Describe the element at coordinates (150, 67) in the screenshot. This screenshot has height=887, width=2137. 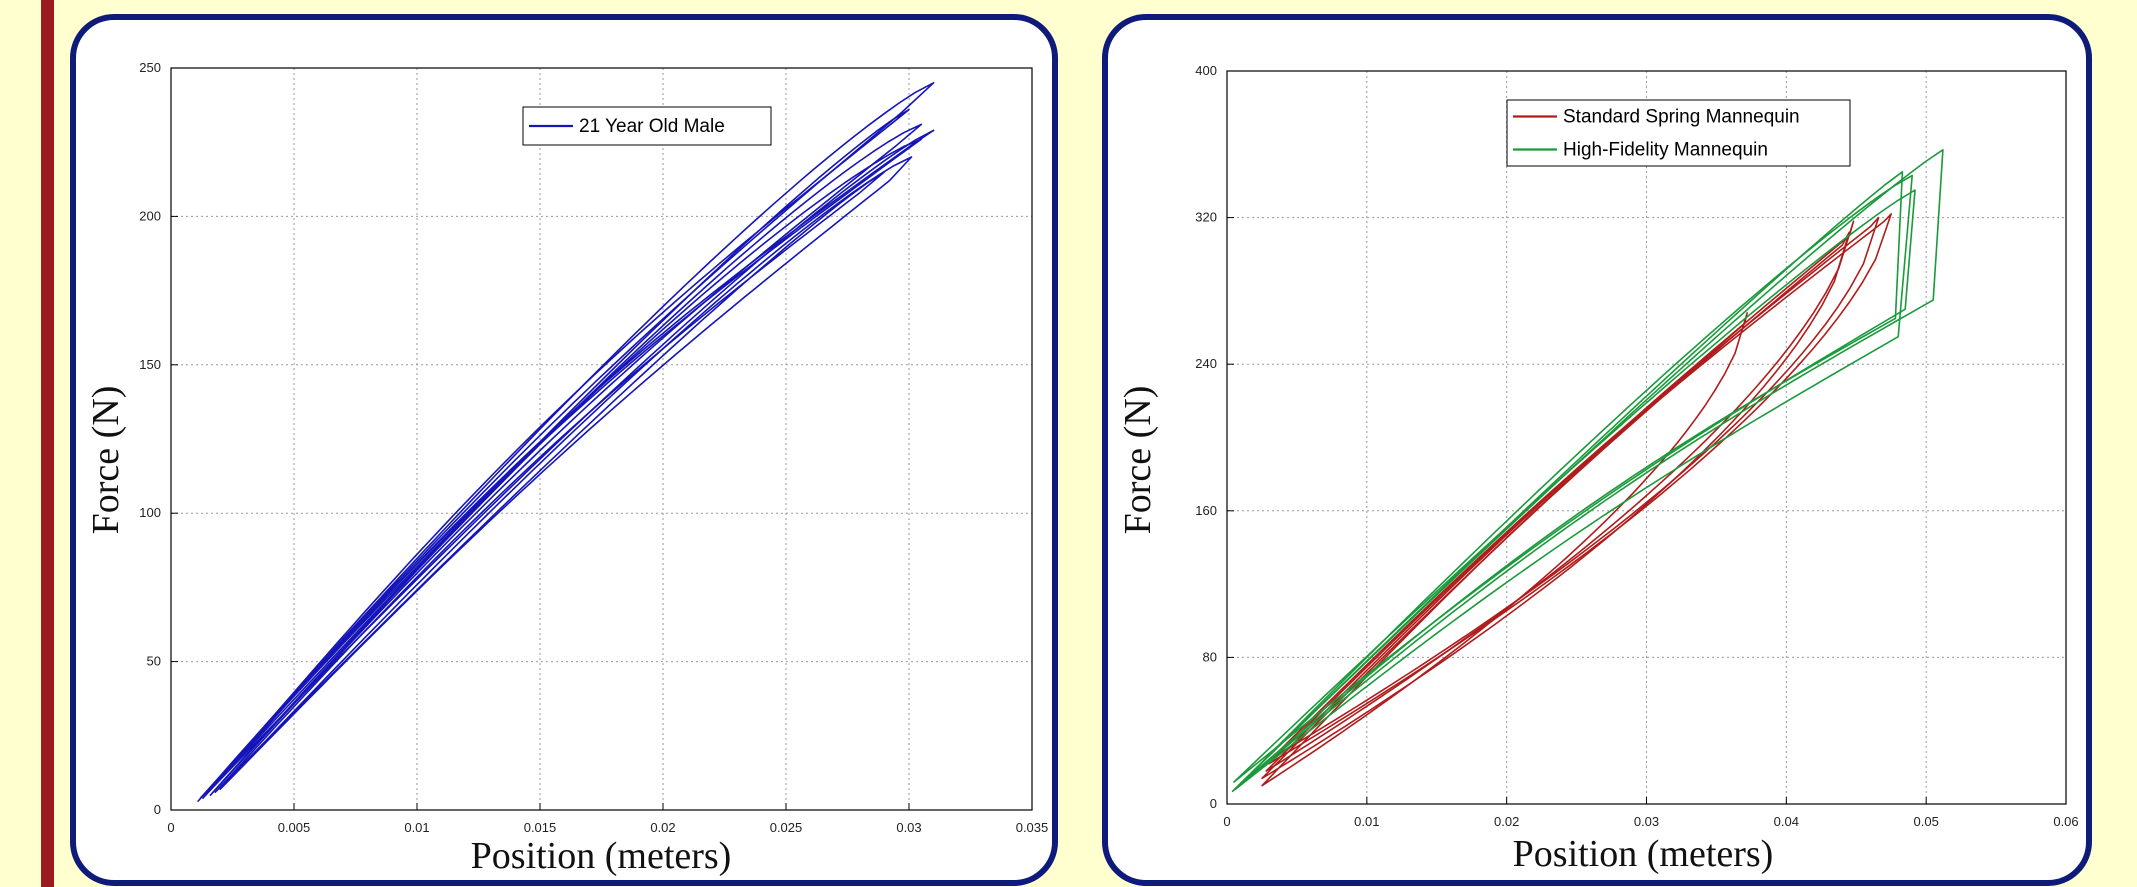
I see `y-tick-label: 250` at that location.